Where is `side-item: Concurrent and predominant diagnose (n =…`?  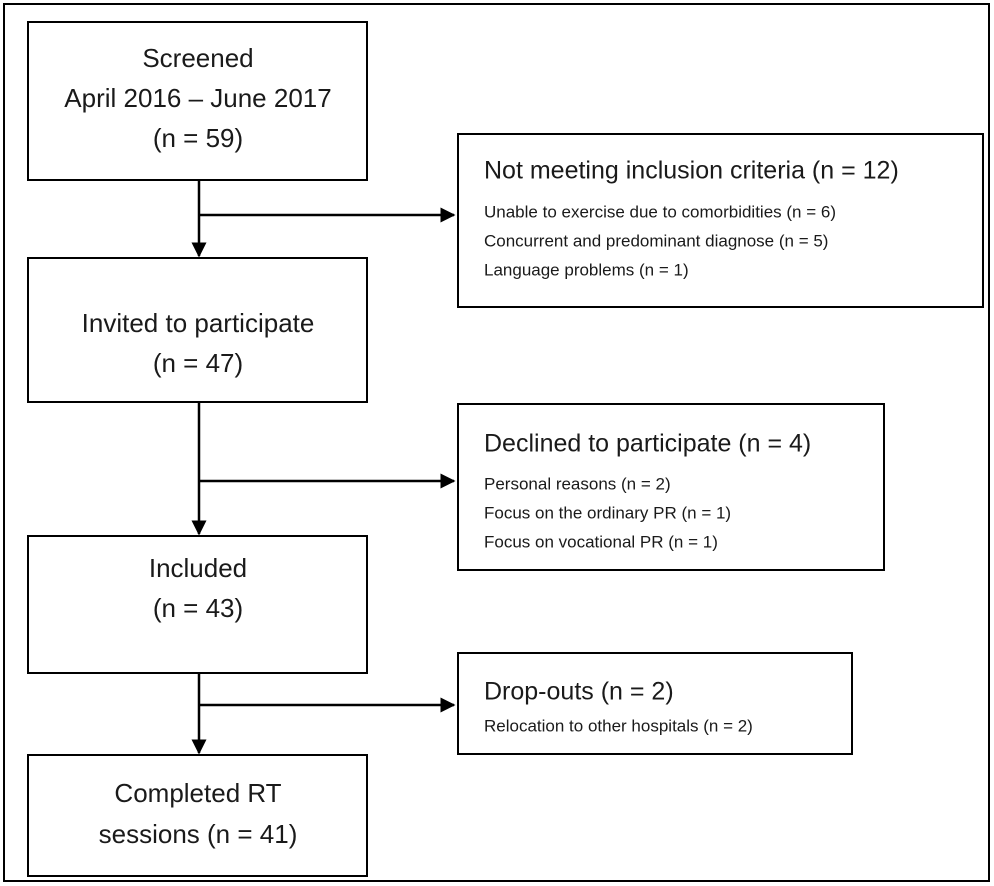
side-item: Concurrent and predominant diagnose (n =… is located at coordinates (656, 240).